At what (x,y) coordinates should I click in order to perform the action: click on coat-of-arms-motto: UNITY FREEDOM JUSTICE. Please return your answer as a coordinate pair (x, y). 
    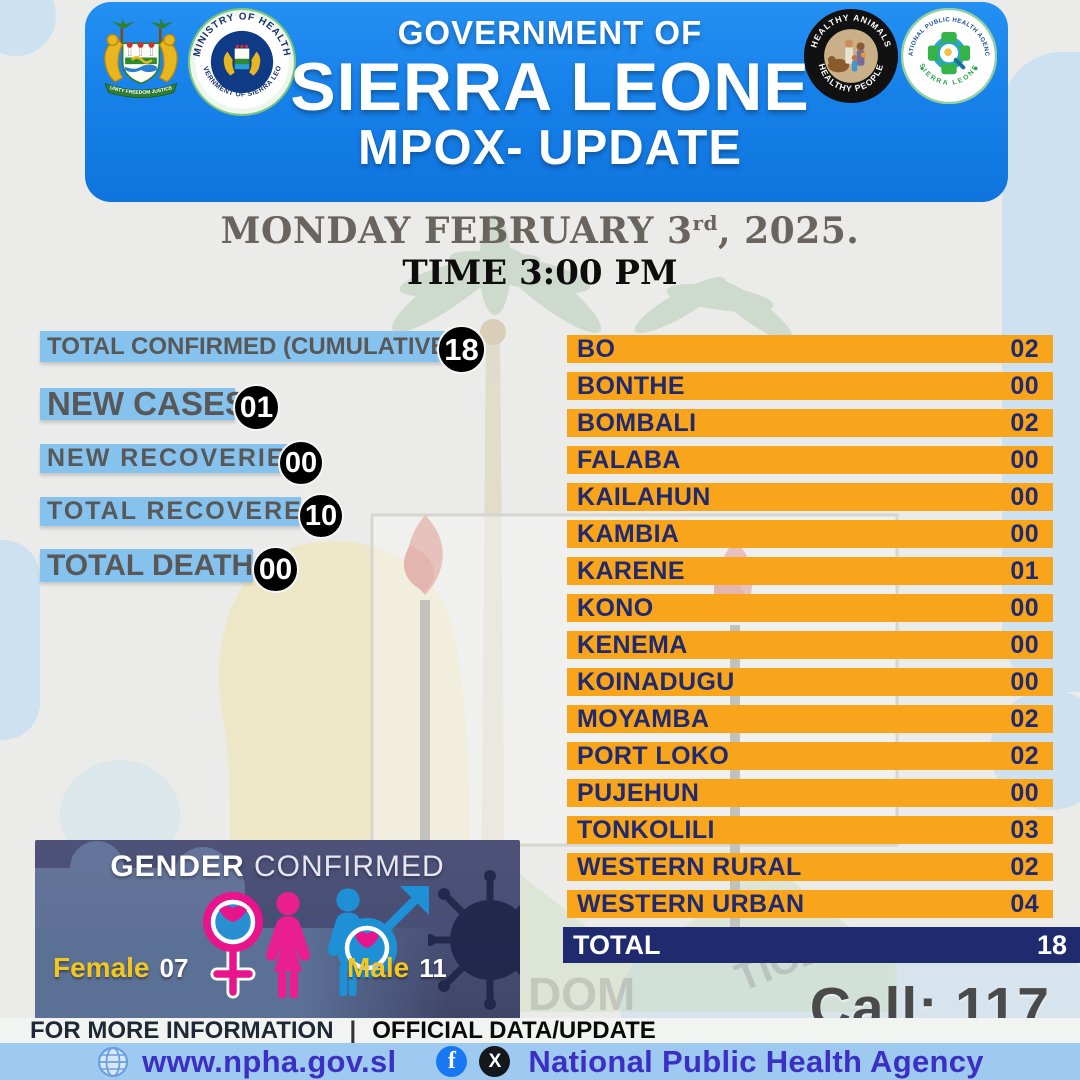
    Looking at the image, I should click on (141, 90).